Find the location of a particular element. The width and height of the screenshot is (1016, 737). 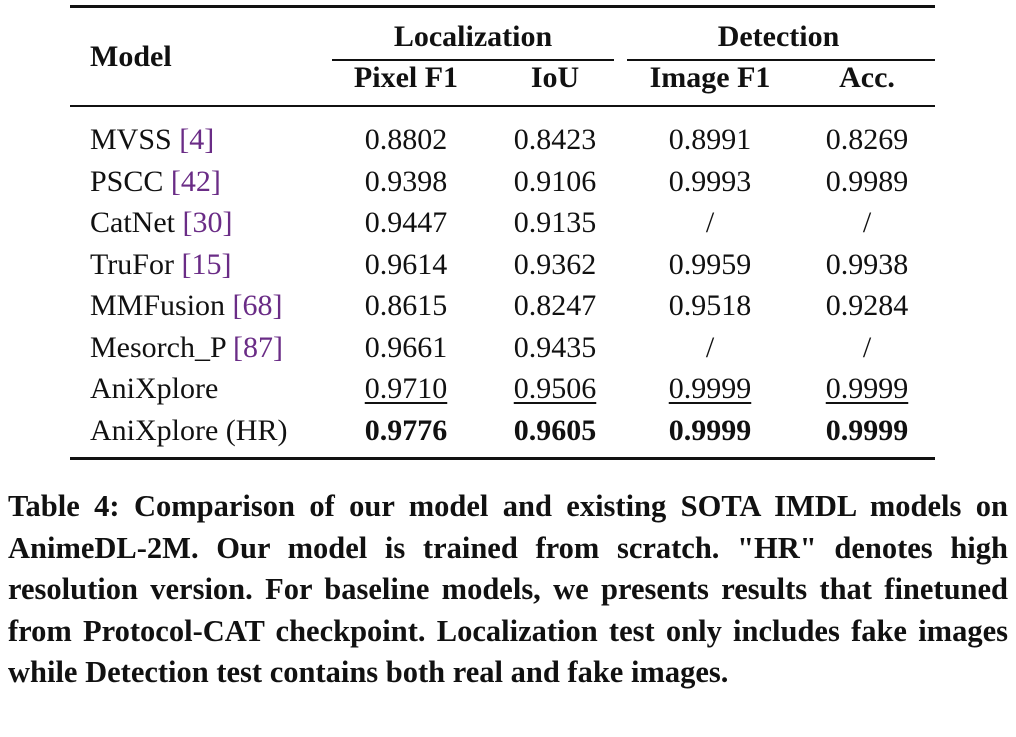

header-group-localization: Localization is located at coordinates (473, 36).